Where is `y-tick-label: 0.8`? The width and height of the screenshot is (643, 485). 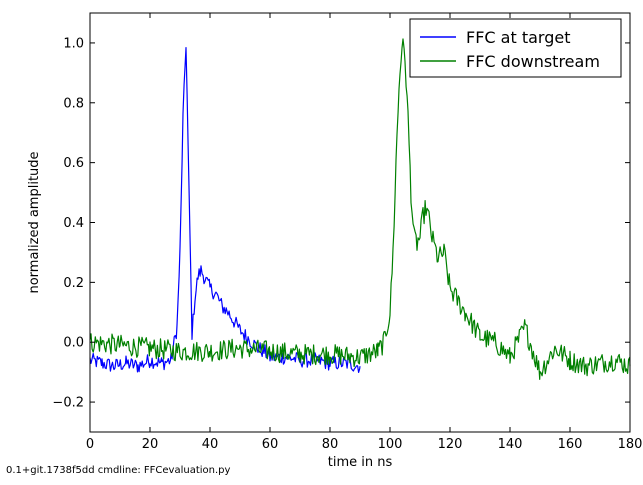
y-tick-label: 0.8 is located at coordinates (73, 103).